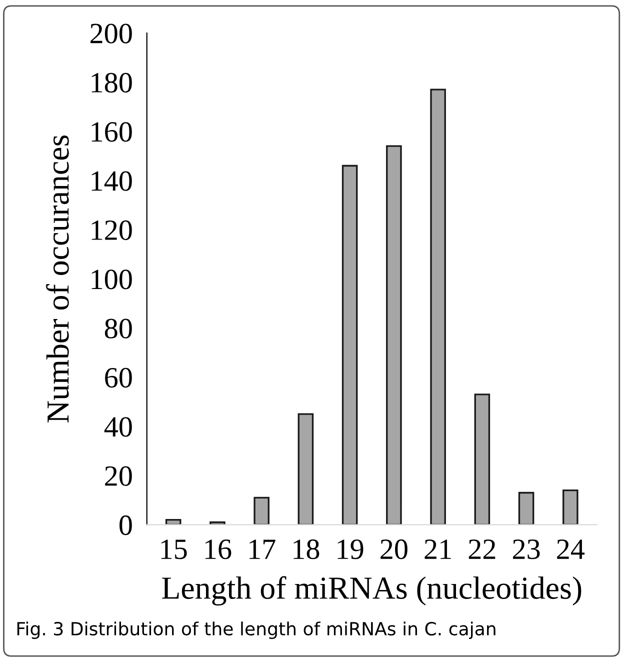  Describe the element at coordinates (118, 427) in the screenshot. I see `y-tick-label: 40` at that location.